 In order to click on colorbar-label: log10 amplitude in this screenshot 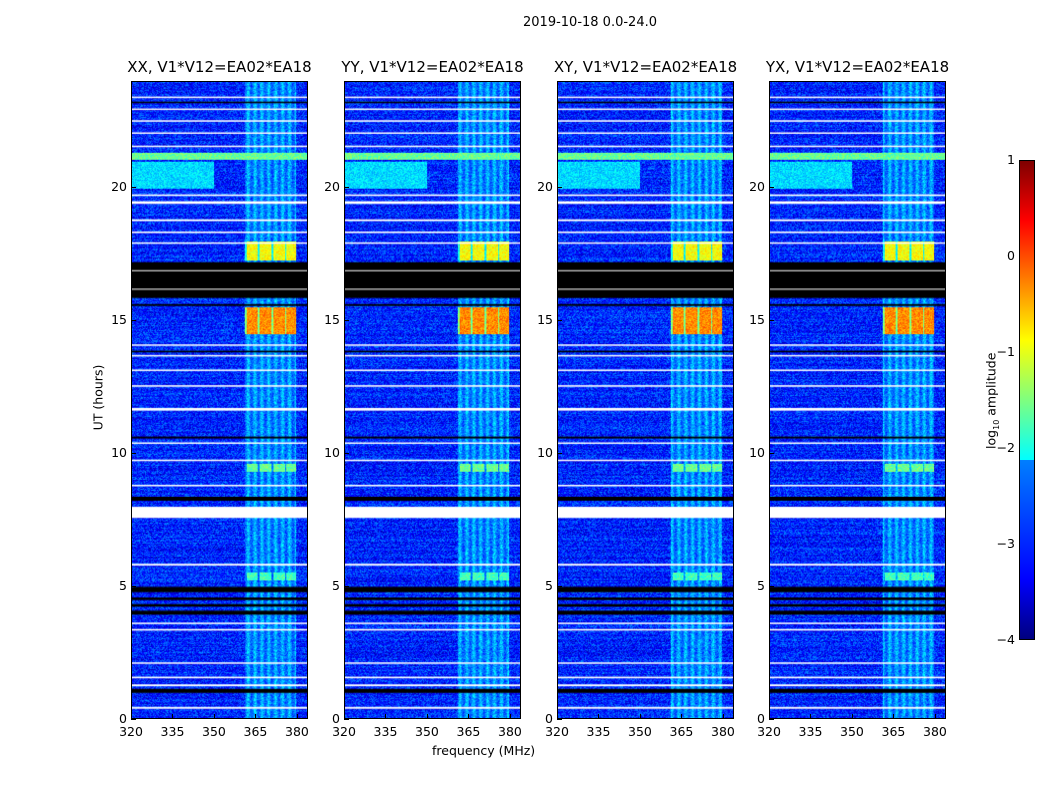, I will do `click(992, 401)`.